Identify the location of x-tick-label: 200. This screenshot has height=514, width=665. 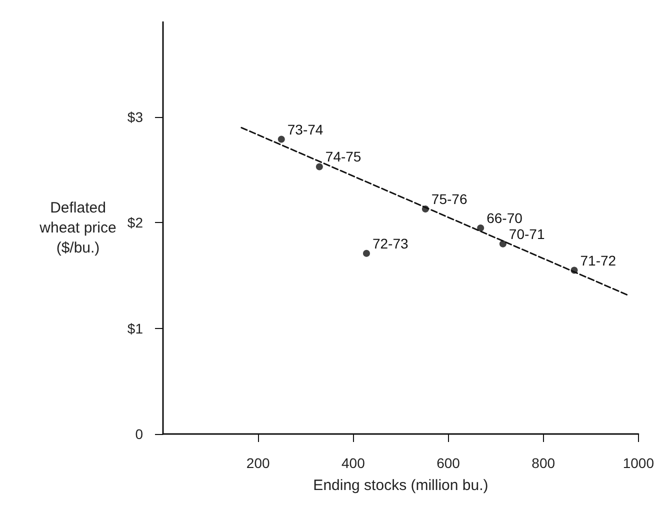
(258, 463).